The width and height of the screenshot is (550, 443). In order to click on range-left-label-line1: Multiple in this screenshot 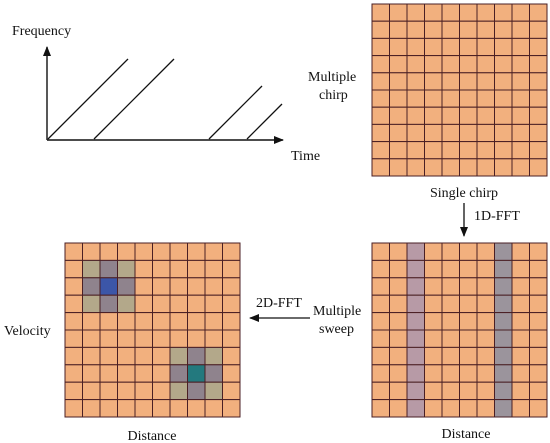, I will do `click(337, 311)`.